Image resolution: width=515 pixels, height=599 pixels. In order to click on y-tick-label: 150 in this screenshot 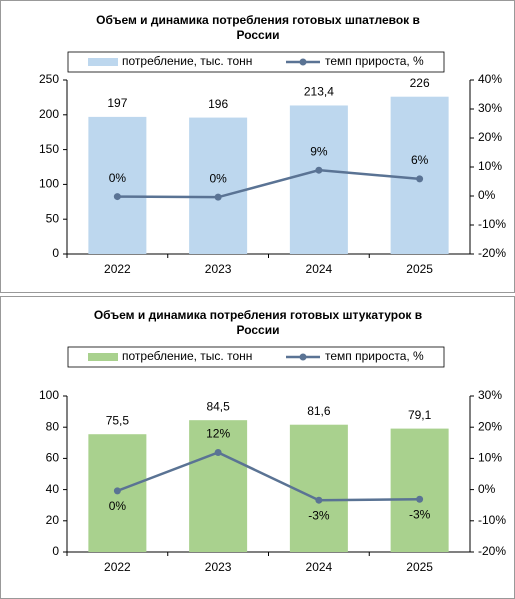, I will do `click(49, 149)`.